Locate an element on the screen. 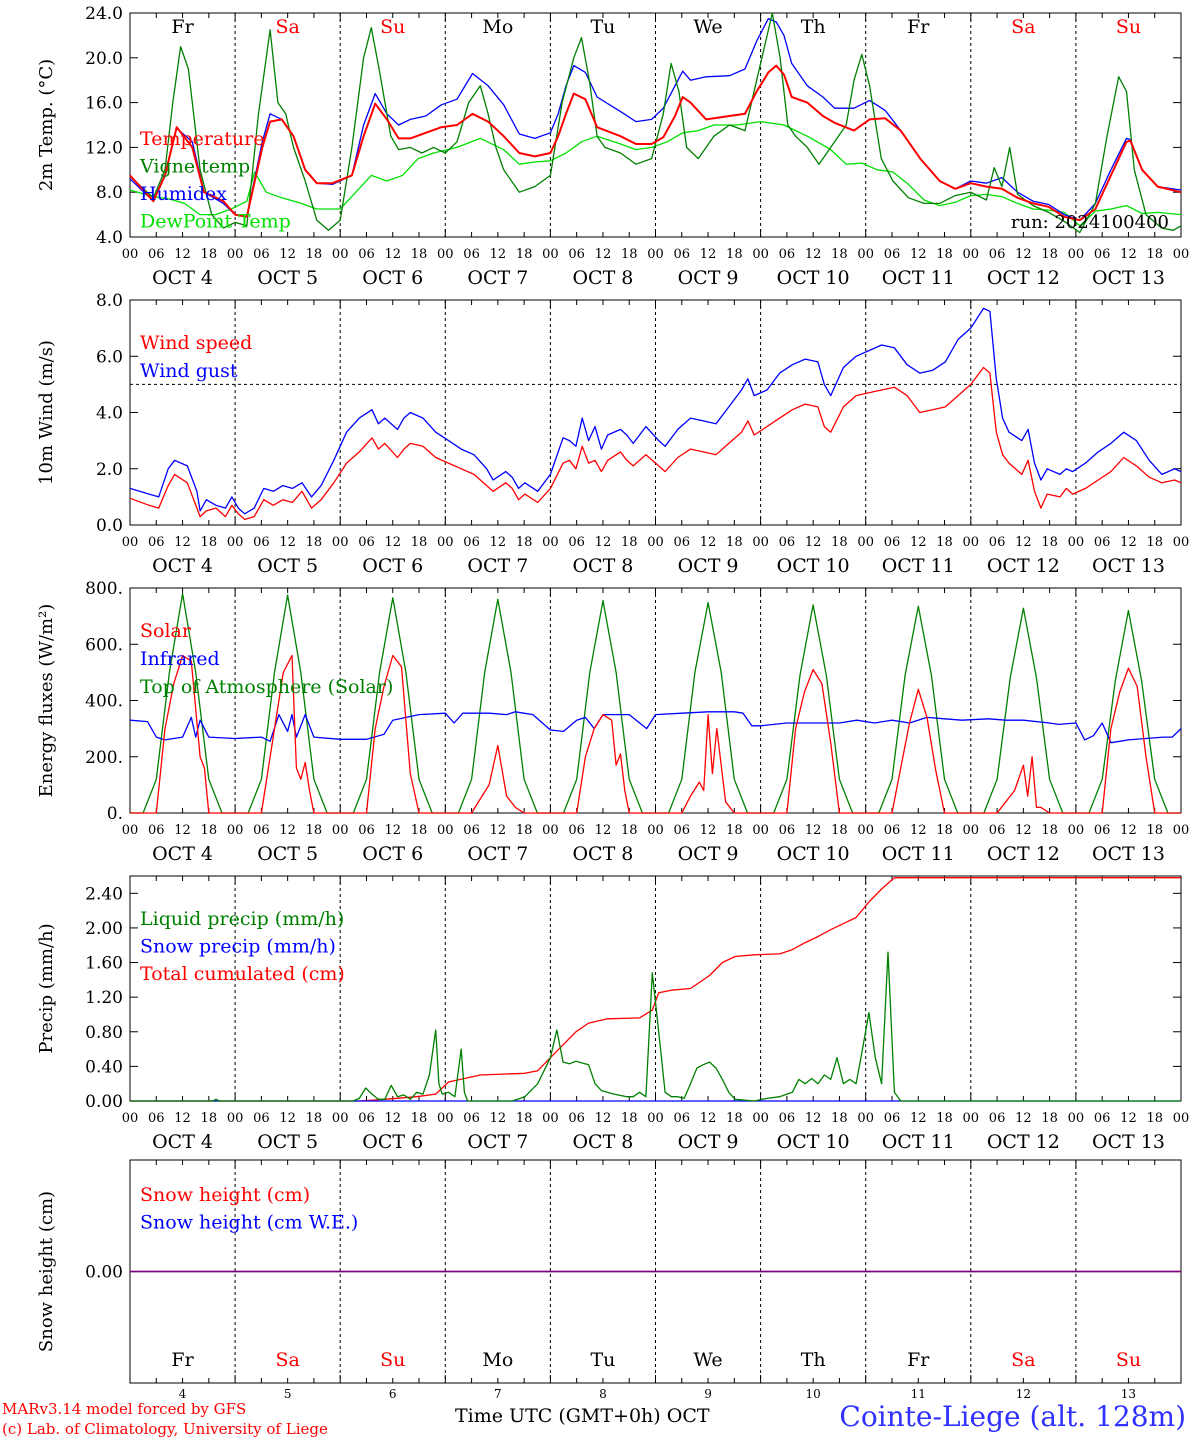 The image size is (1194, 1444). legend-entry: Total cumulated (cm) is located at coordinates (242, 974).